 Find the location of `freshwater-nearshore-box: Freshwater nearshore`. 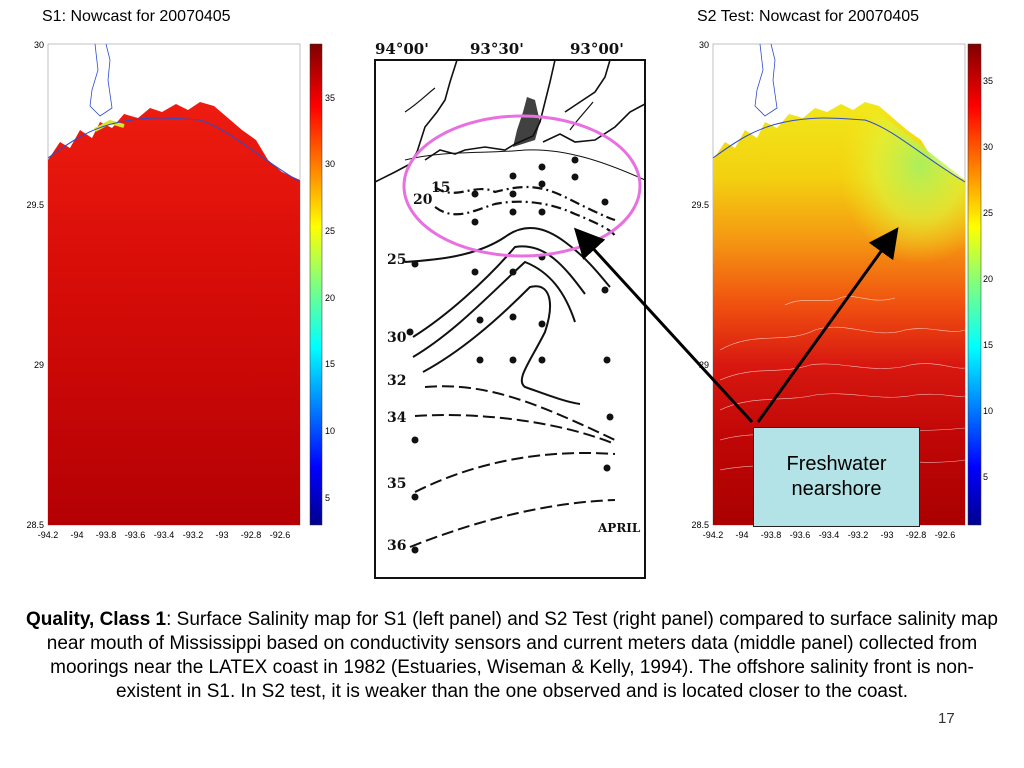

freshwater-nearshore-box: Freshwater nearshore is located at coordinates (836, 477).